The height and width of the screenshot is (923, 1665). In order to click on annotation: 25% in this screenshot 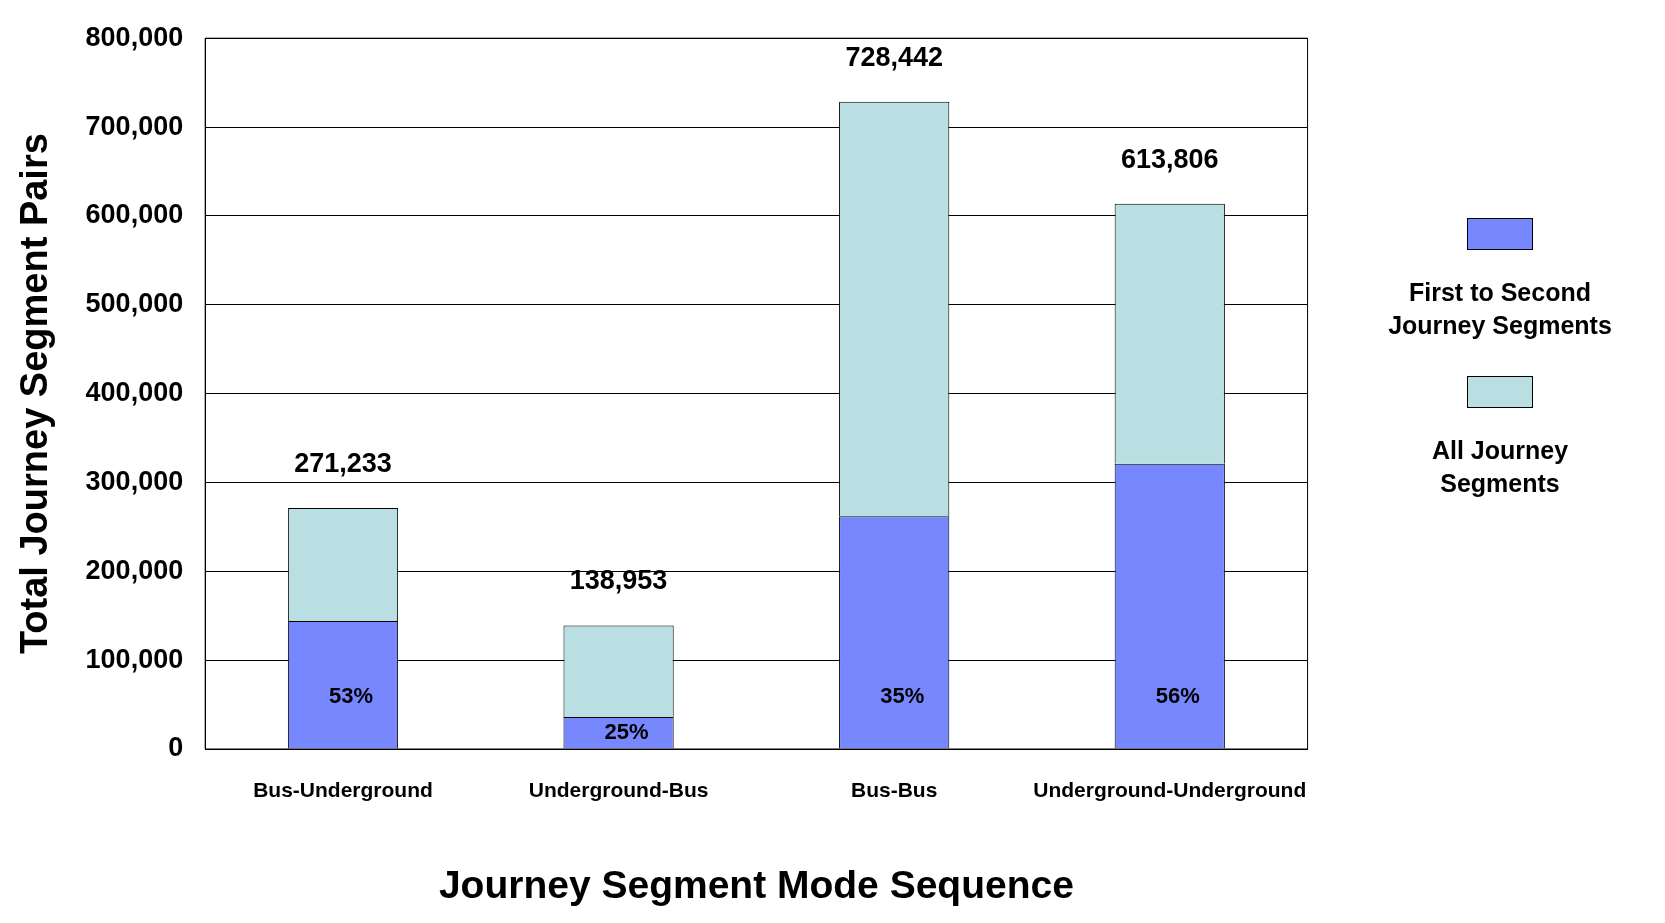, I will do `click(626, 731)`.